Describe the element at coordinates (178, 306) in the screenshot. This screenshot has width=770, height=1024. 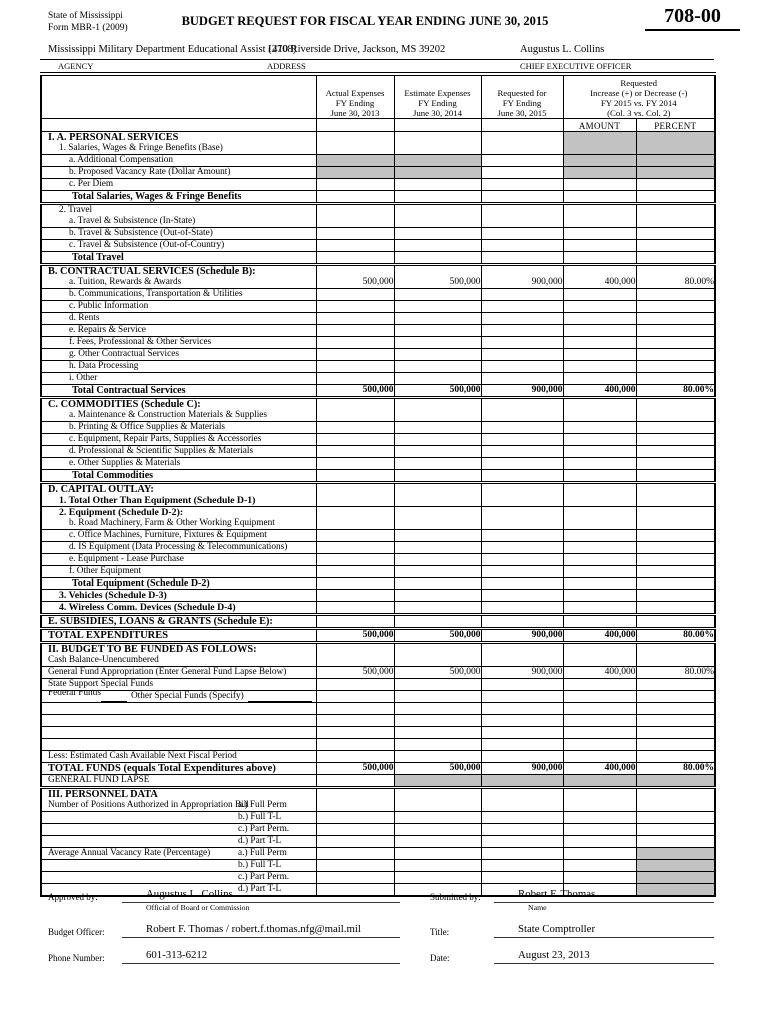
I see `row-label-cell: c. Public Information` at that location.